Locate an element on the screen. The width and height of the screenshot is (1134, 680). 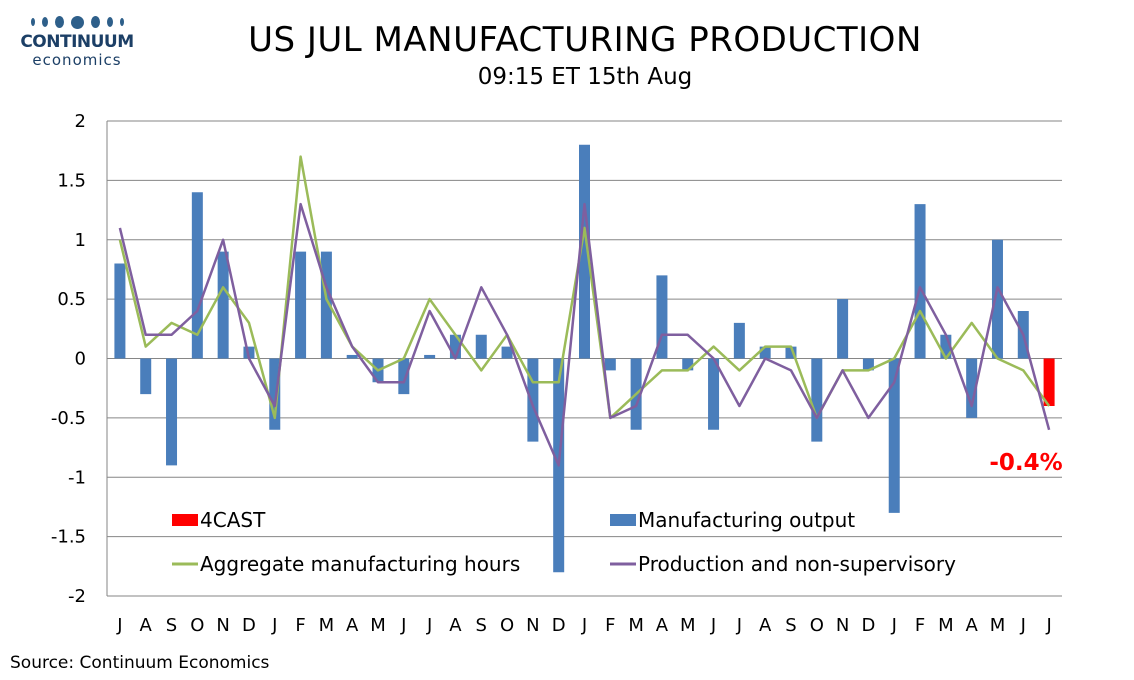
chart-subtitle: 09:15 ET 15th Aug is located at coordinates (585, 77).